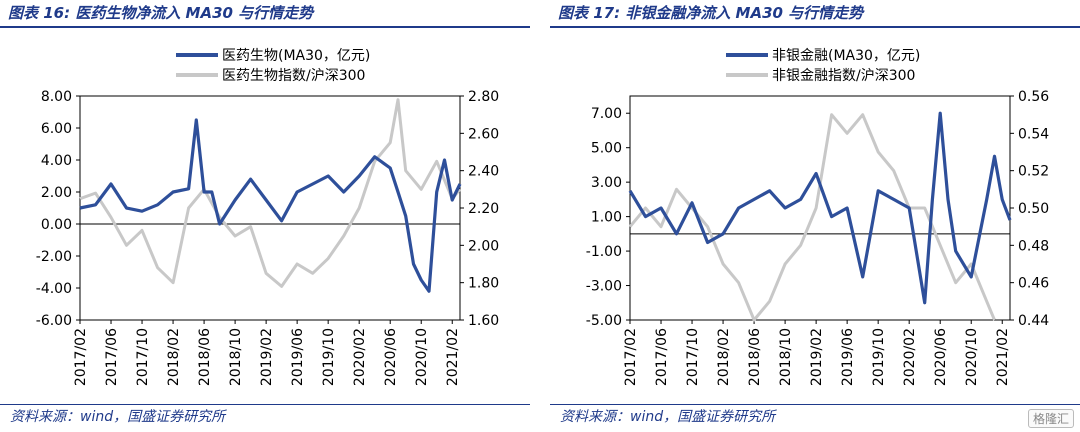  I want to click on y-left-tick-label: 5.00, so click(606, 149).